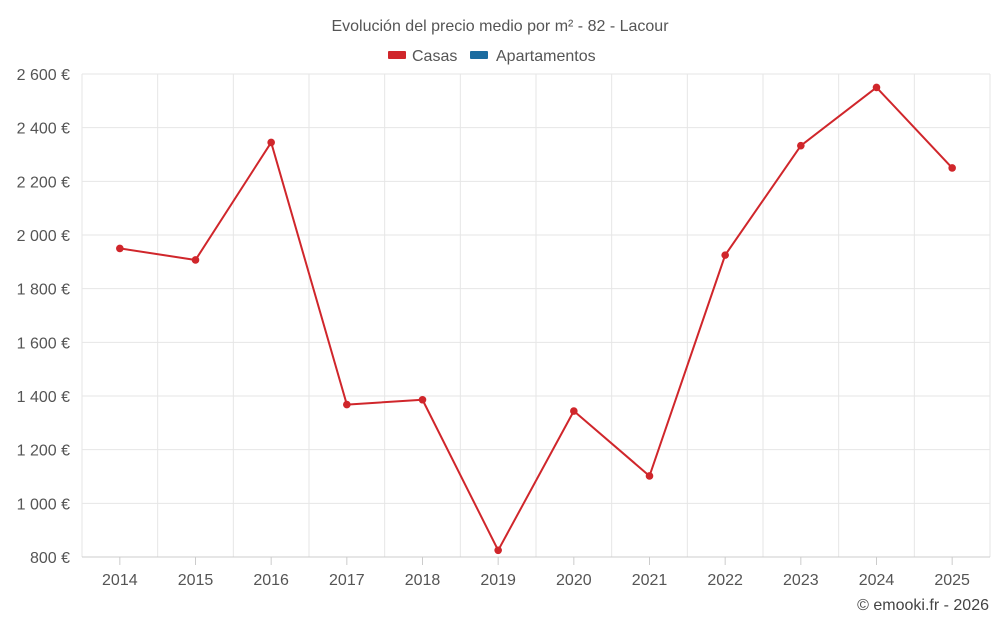 This screenshot has width=1000, height=625. What do you see at coordinates (43, 451) in the screenshot?
I see `y-tick-label: 1 200 €` at bounding box center [43, 451].